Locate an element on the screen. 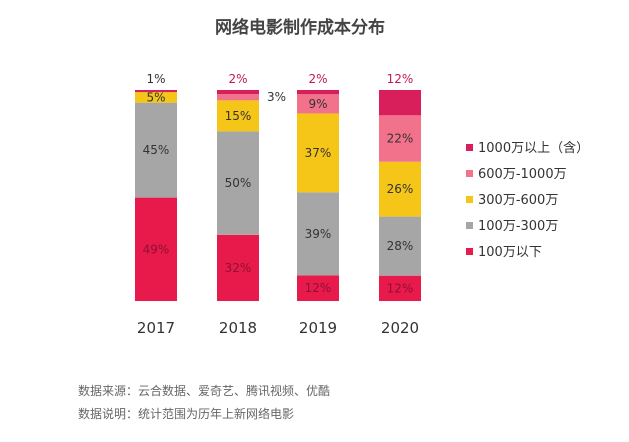 This screenshot has width=629, height=442. bar-label-2018-3: 3% is located at coordinates (276, 97).